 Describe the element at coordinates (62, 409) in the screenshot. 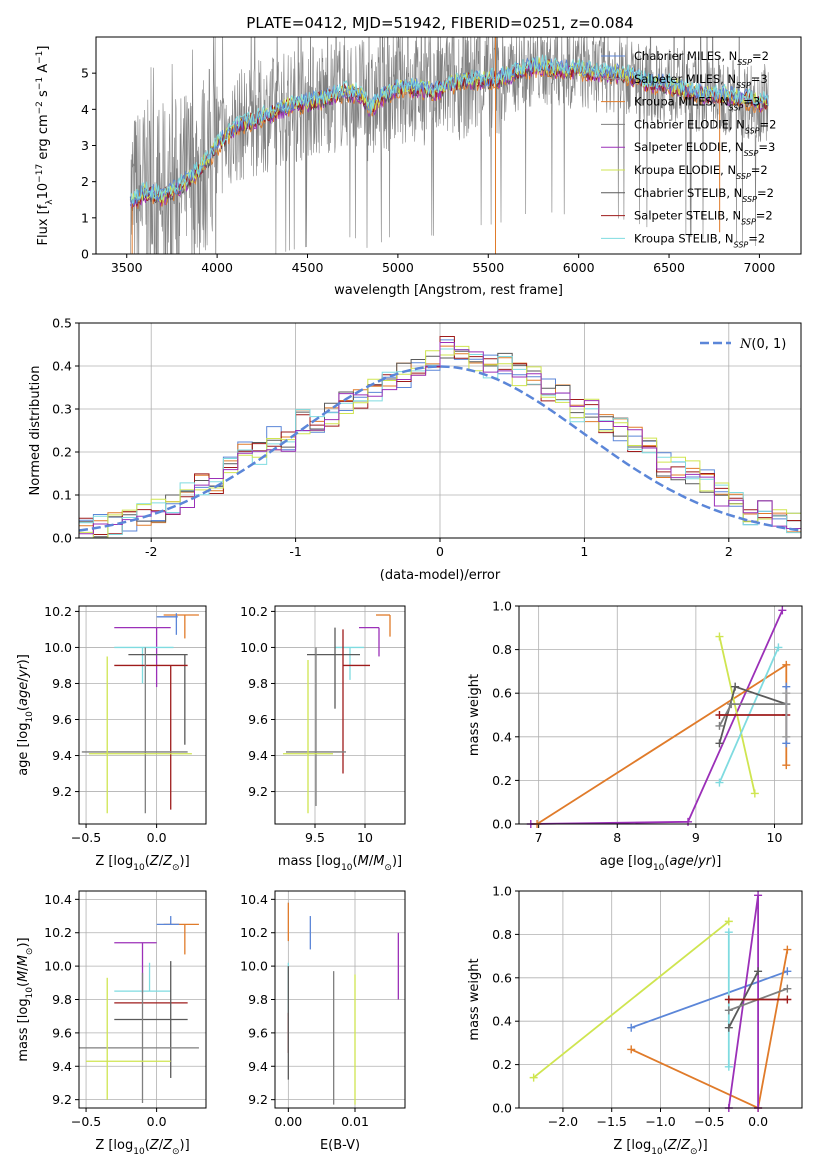

I see `y-tick-label: 0.3` at that location.